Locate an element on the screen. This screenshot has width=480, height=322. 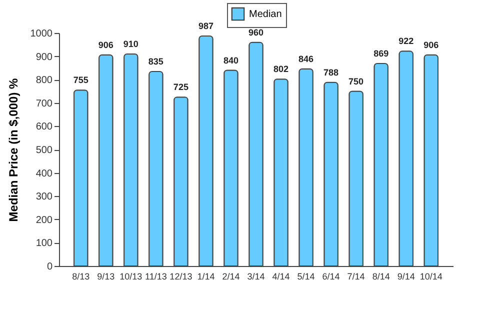
x-tick-label: 8/13 is located at coordinates (81, 277).